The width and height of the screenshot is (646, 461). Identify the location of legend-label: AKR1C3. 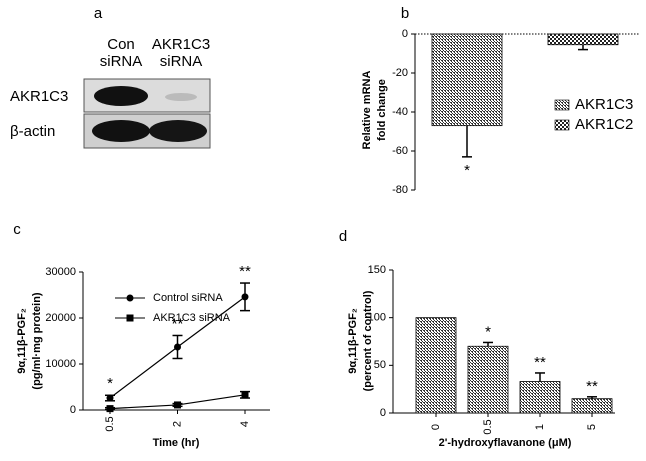
(604, 104).